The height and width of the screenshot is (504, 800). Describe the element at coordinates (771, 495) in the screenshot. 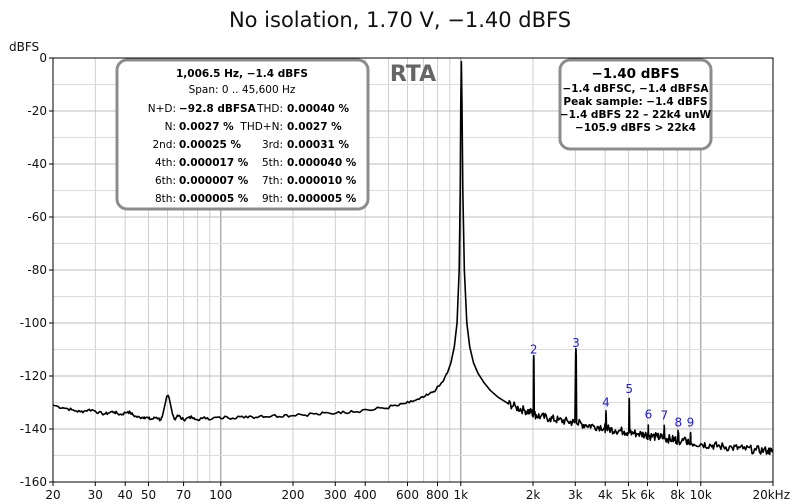

I see `x-tick-label: 20kHz` at that location.